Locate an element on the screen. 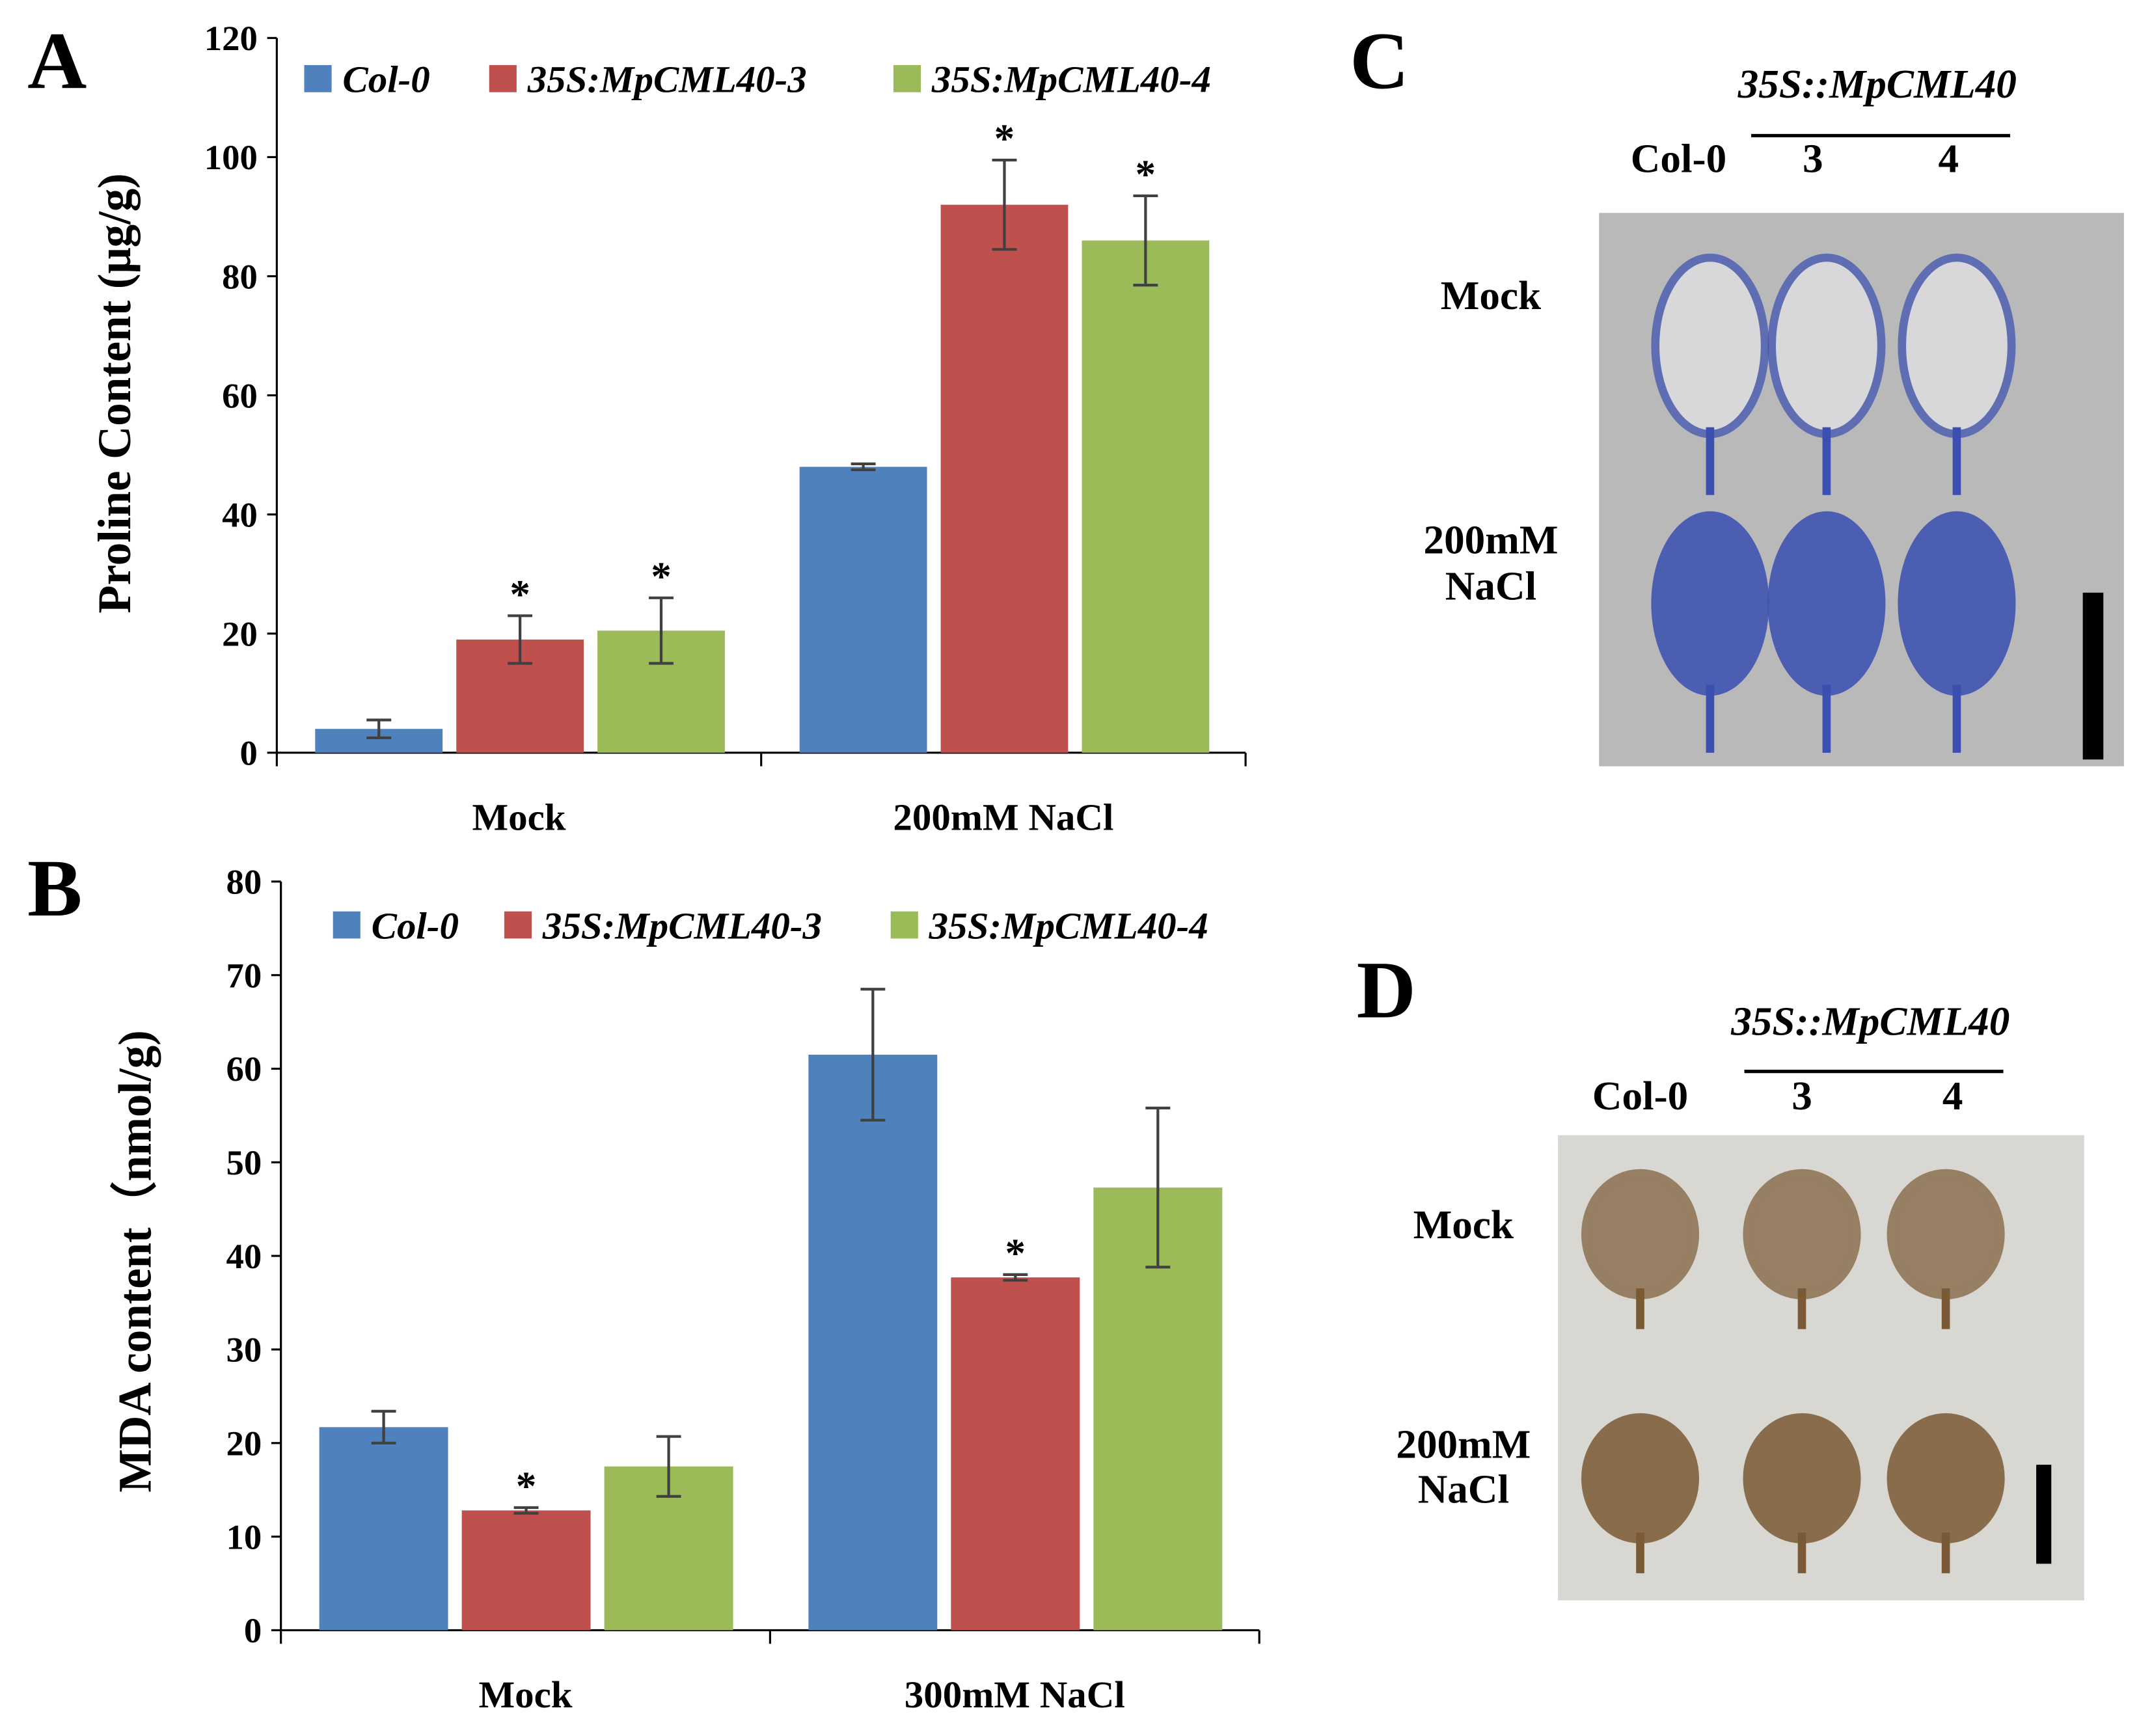 Image resolution: width=2139 pixels, height=1736 pixels. y-tick-label: 100 is located at coordinates (231, 157).